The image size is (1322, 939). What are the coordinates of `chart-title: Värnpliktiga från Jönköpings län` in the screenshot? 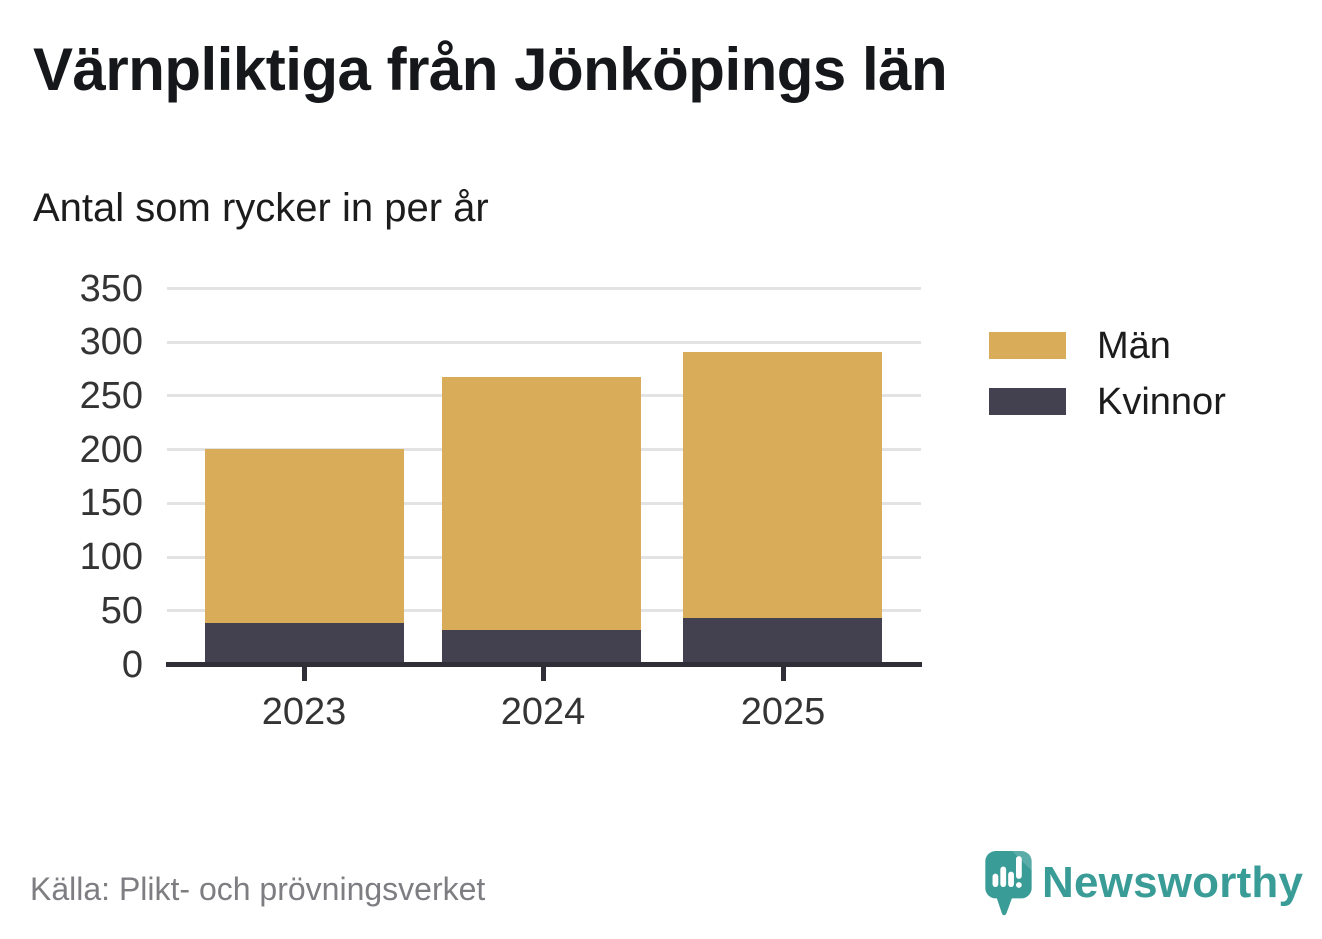 It's located at (490, 69).